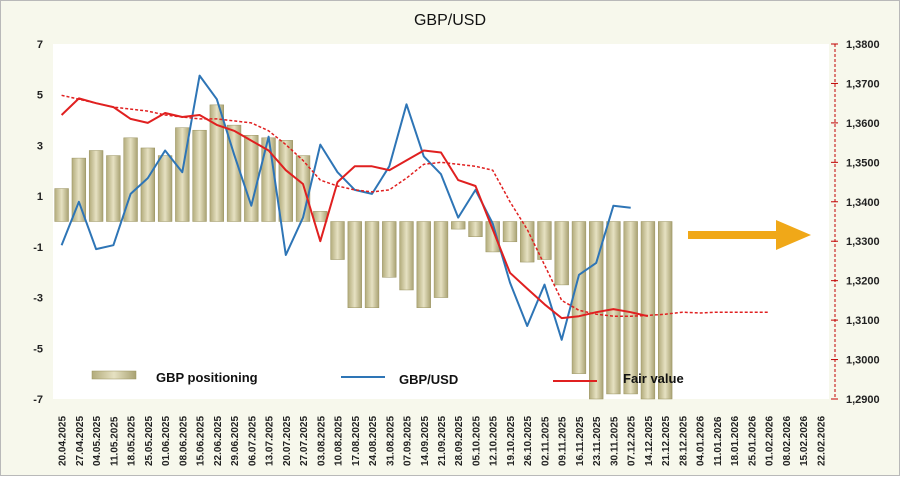 The height and width of the screenshot is (480, 900). What do you see at coordinates (735, 441) in the screenshot?
I see `x-tick-label: 18.01.2026` at bounding box center [735, 441].